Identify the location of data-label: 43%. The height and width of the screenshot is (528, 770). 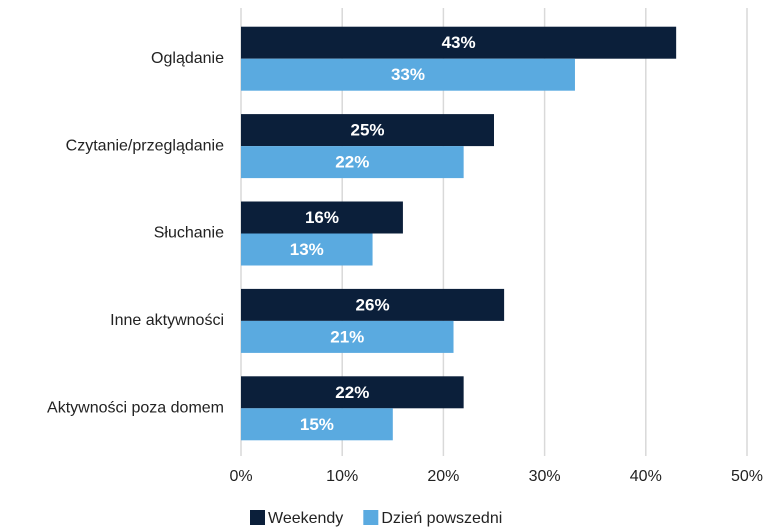
(459, 42).